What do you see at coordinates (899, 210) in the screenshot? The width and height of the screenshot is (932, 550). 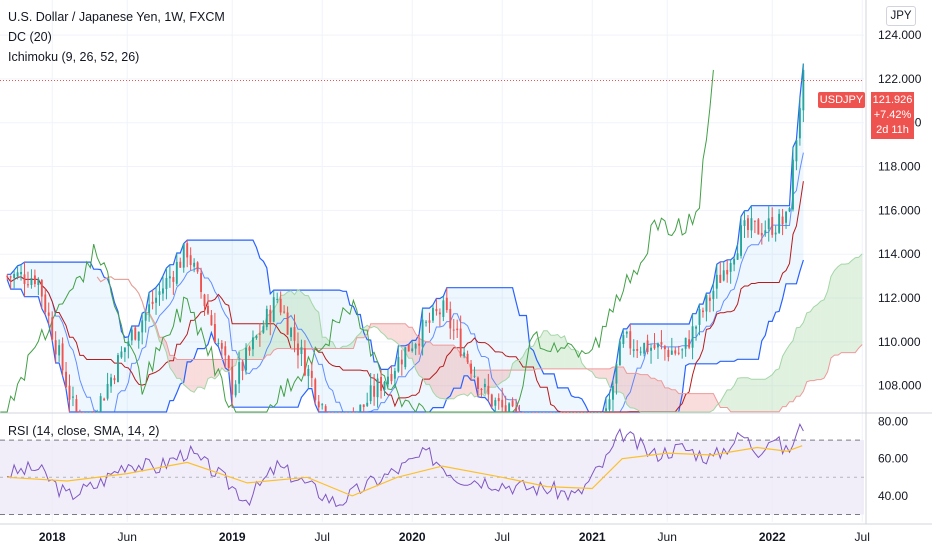 I see `y-tick-label: 116.000` at bounding box center [899, 210].